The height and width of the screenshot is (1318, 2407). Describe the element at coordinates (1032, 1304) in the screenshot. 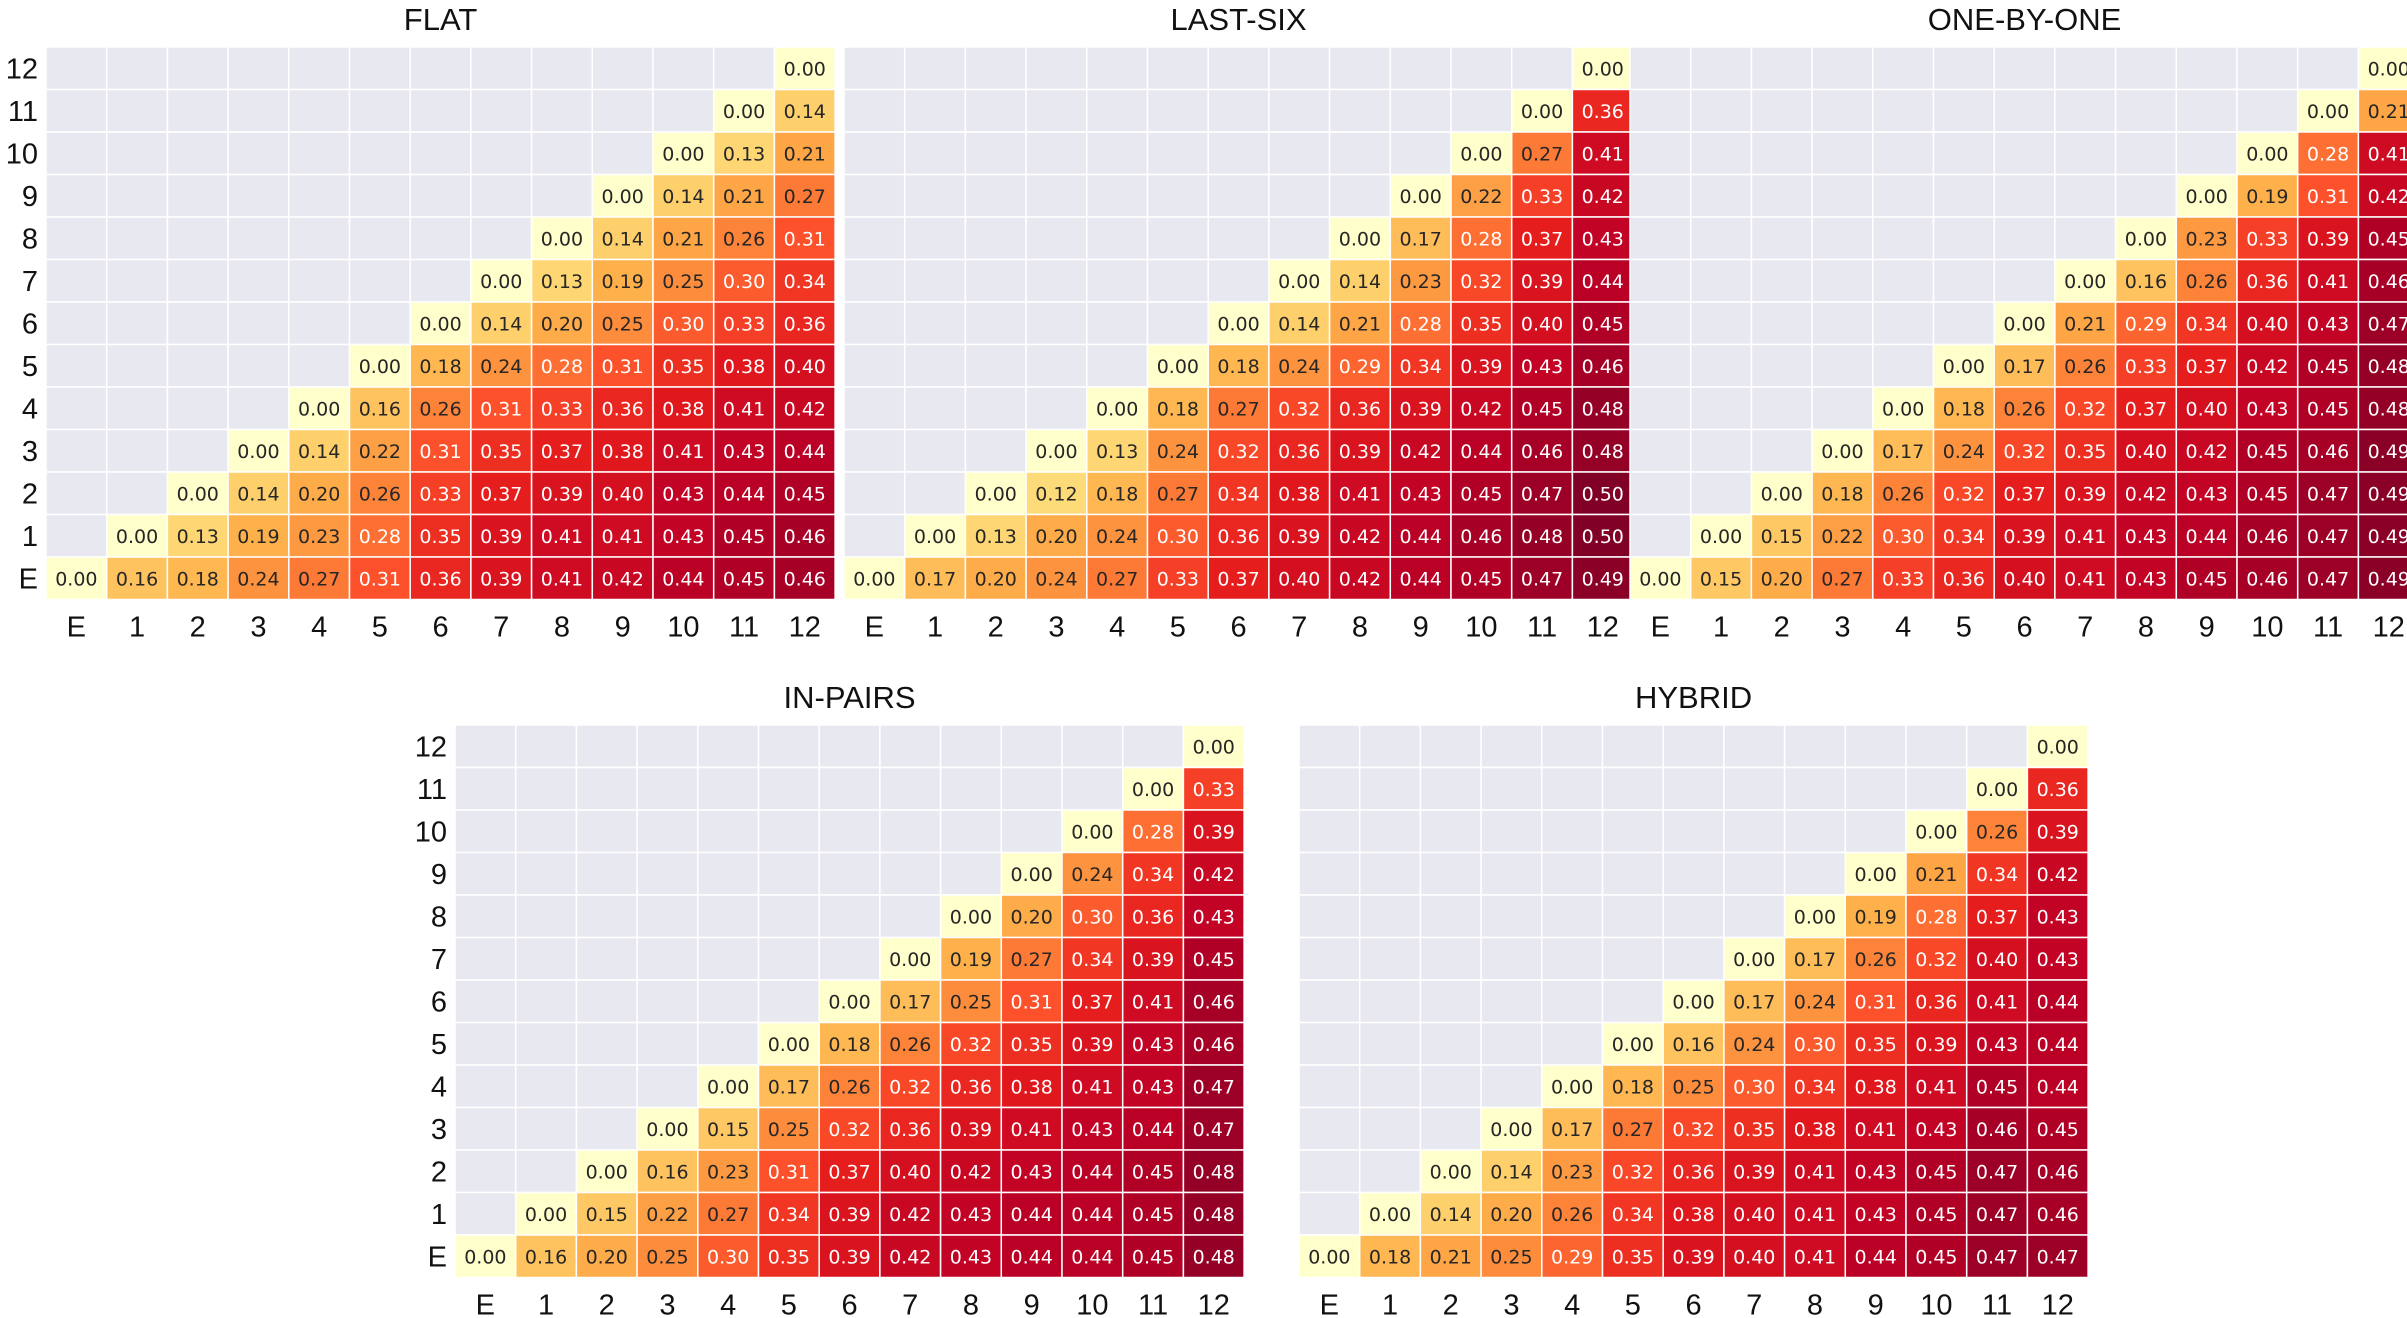

I see `x-tick-label: 9` at that location.